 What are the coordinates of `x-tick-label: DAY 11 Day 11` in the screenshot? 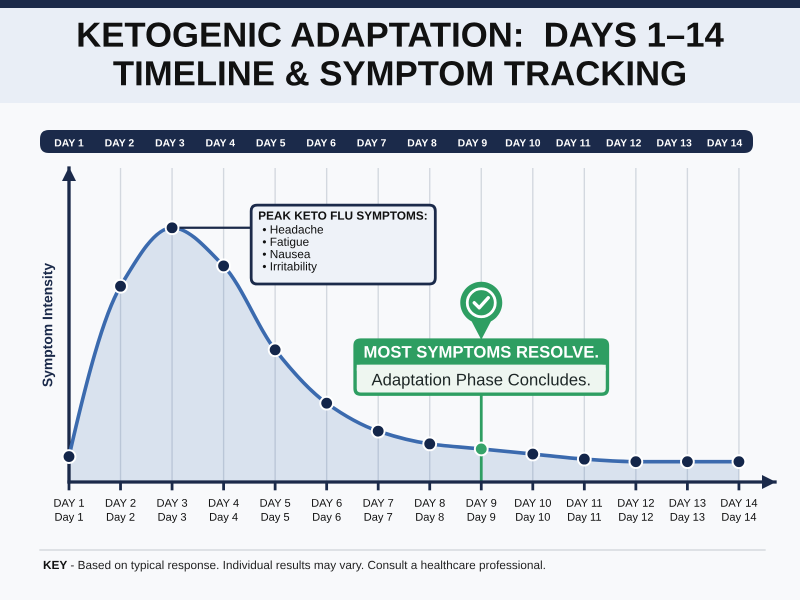 It's located at (584, 511).